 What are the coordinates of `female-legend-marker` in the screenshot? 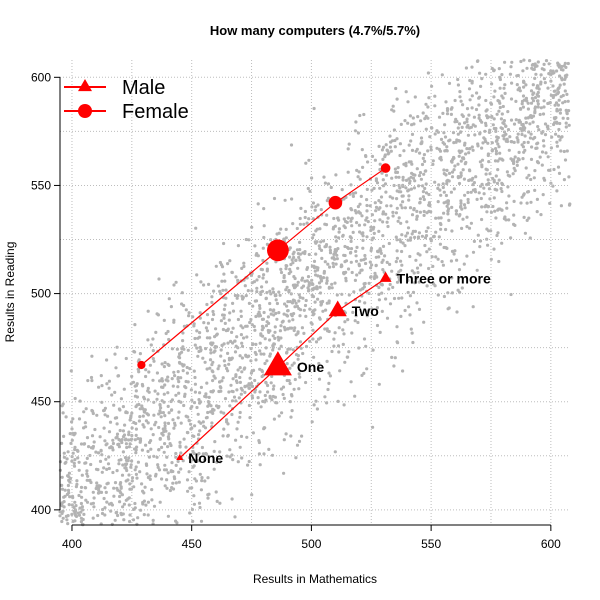 It's located at (85, 111).